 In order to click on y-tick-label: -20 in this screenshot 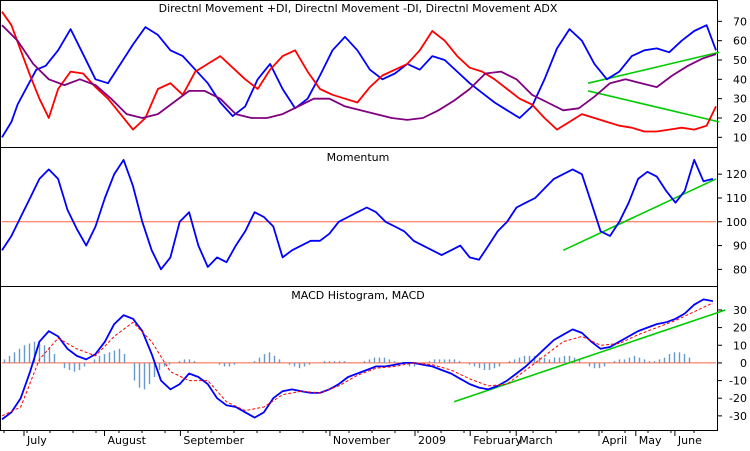, I will do `click(738, 398)`.